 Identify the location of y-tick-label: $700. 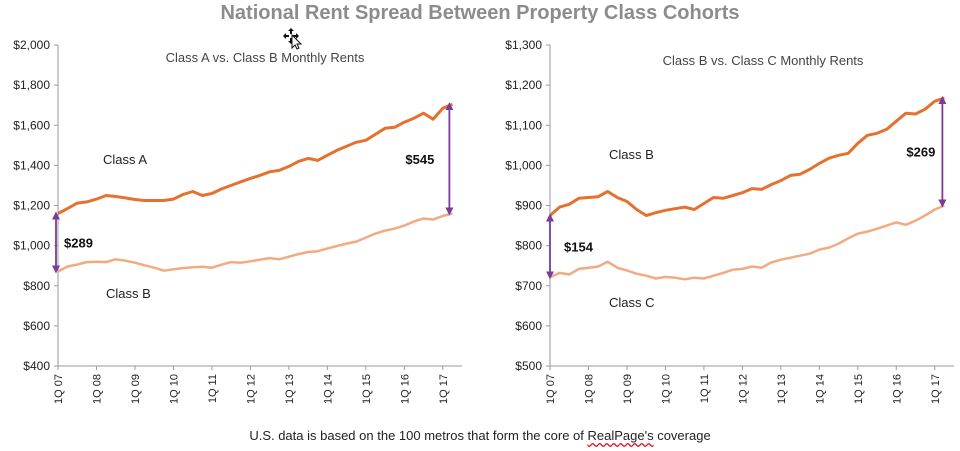
(528, 286).